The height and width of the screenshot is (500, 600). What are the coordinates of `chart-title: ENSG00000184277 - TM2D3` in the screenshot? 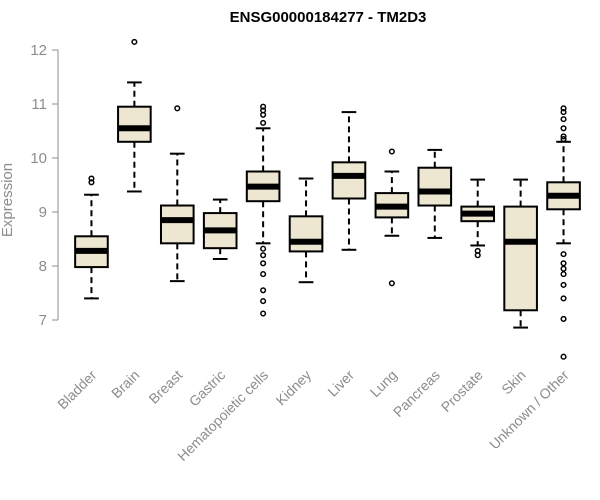 It's located at (328, 17).